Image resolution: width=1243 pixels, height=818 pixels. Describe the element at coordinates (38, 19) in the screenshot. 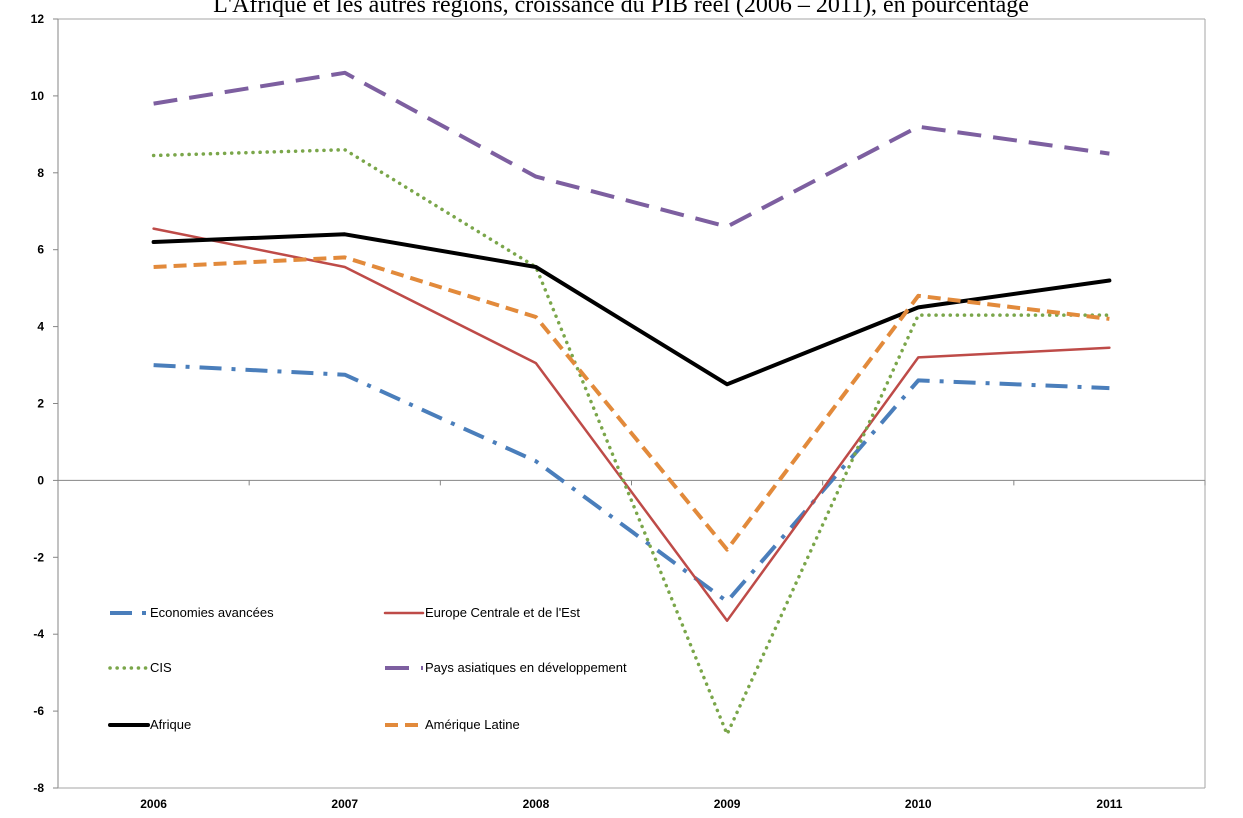

I see `y-tick-label: 12` at that location.